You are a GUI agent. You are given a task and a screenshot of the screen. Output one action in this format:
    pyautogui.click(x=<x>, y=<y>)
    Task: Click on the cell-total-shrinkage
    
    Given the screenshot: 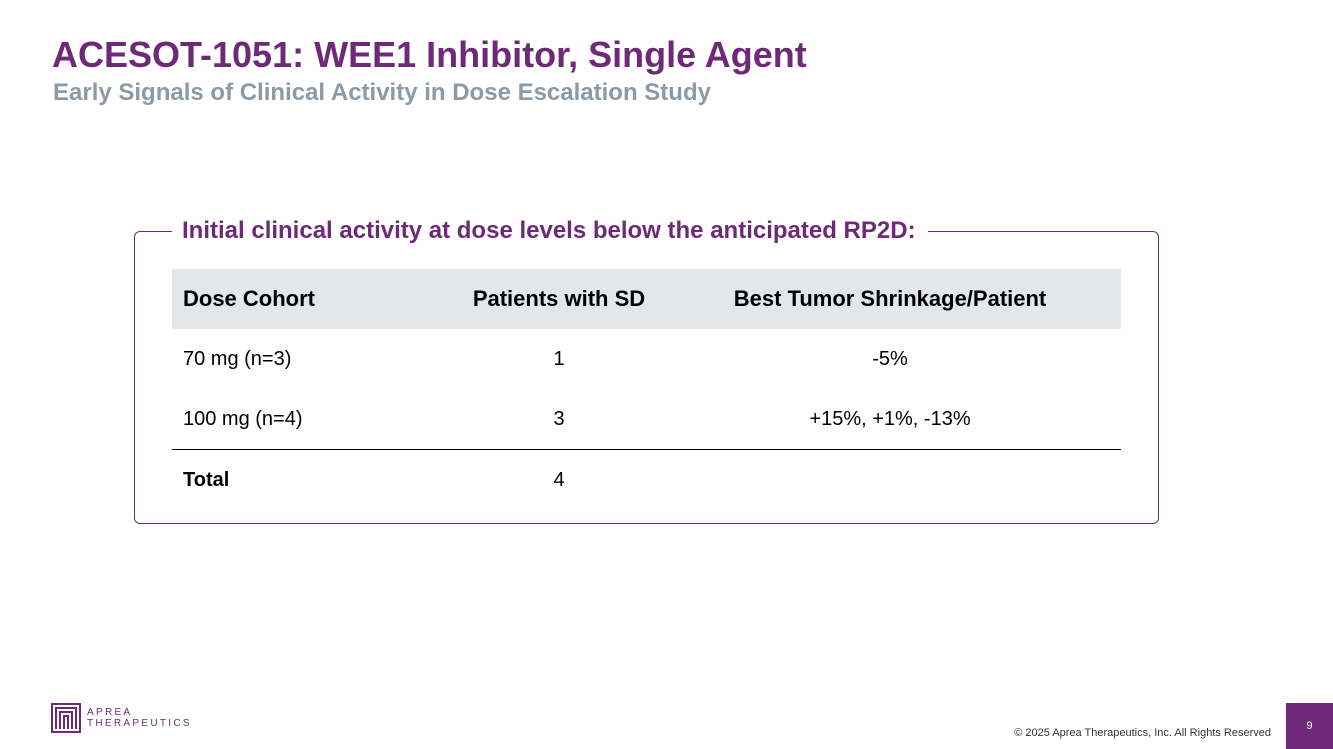 What is the action you would take?
    pyautogui.click(x=890, y=479)
    